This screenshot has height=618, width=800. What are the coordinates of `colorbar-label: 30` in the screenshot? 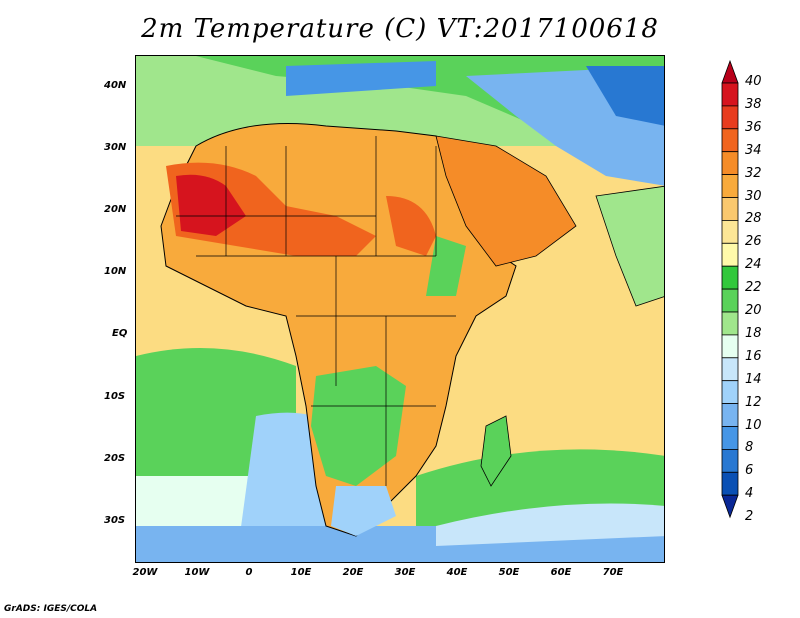 It's located at (753, 196).